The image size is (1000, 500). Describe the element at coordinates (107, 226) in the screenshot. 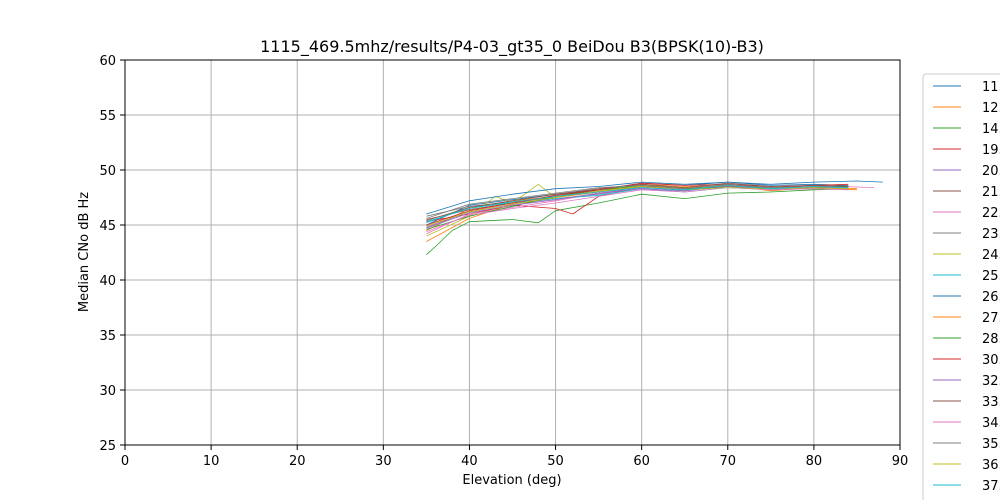

I see `y-tick-label: 45` at that location.